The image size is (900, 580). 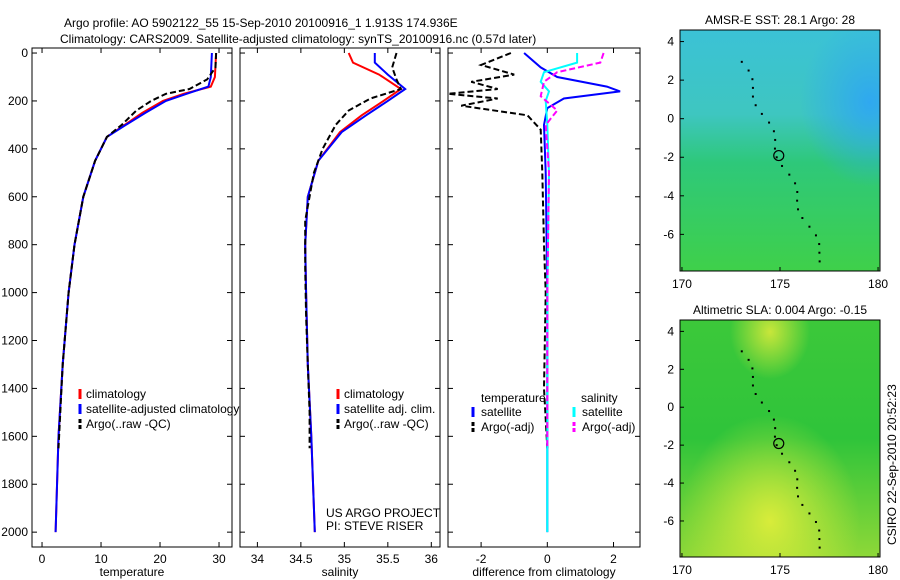 What do you see at coordinates (24, 53) in the screenshot?
I see `y-tick-label: 0` at bounding box center [24, 53].